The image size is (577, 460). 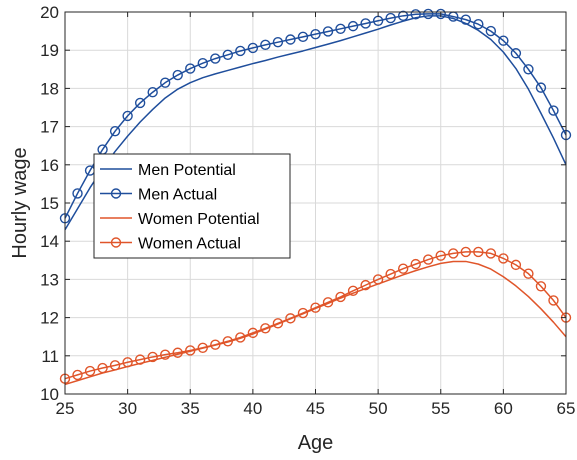 I want to click on legend-label: Women Actual, so click(x=189, y=244).